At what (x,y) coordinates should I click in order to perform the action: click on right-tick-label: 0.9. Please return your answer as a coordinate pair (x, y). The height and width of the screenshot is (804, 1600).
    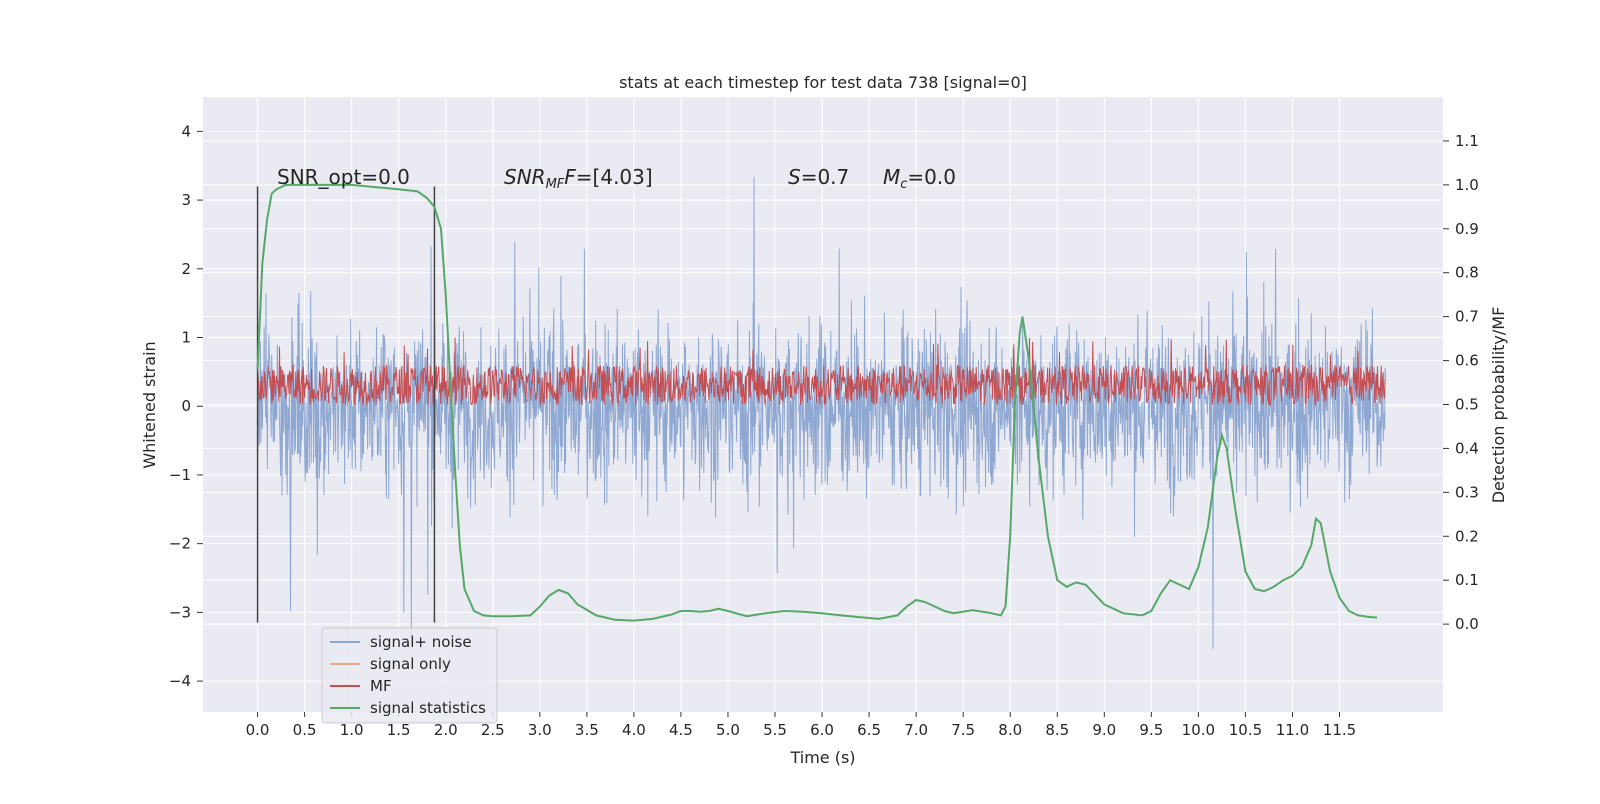
    Looking at the image, I should click on (1467, 229).